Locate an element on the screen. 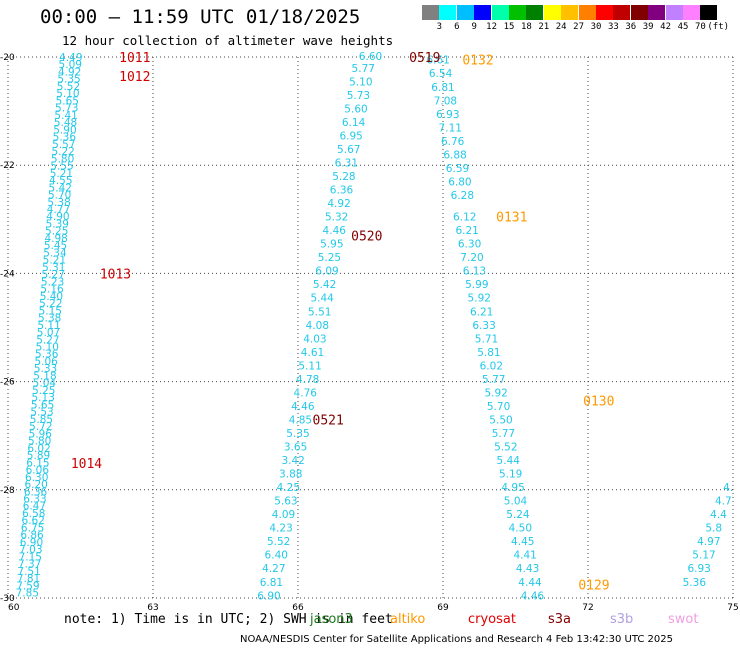 The height and width of the screenshot is (650, 740). wave-height-value: 6.33 is located at coordinates (483, 326).